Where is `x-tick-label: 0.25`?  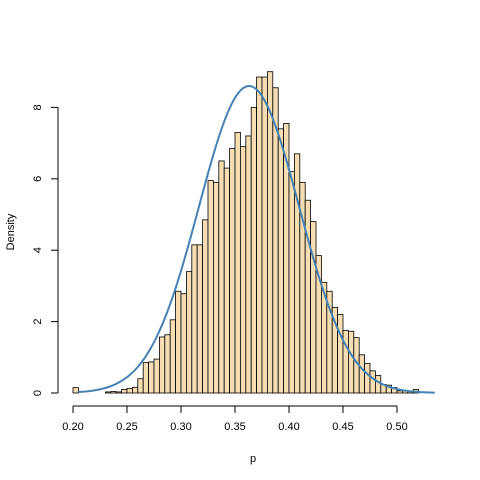 x-tick-label: 0.25 is located at coordinates (126, 427).